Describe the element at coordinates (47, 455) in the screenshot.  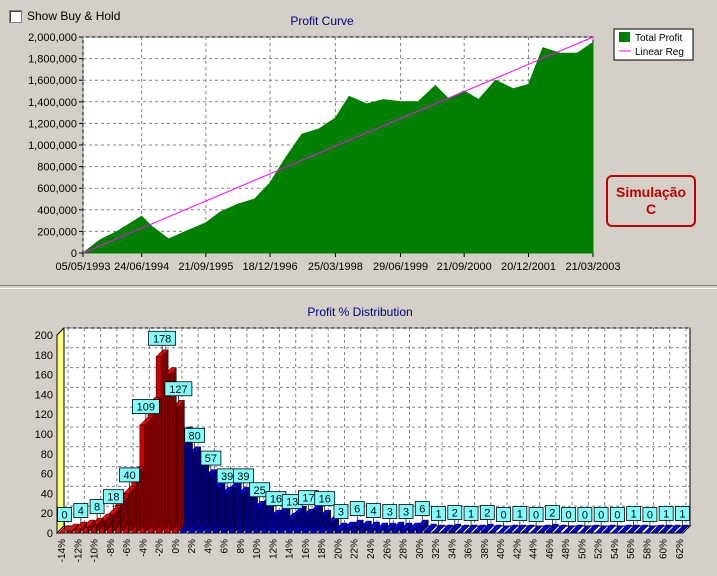
I see `distribution-y-tick-label: 80` at that location.